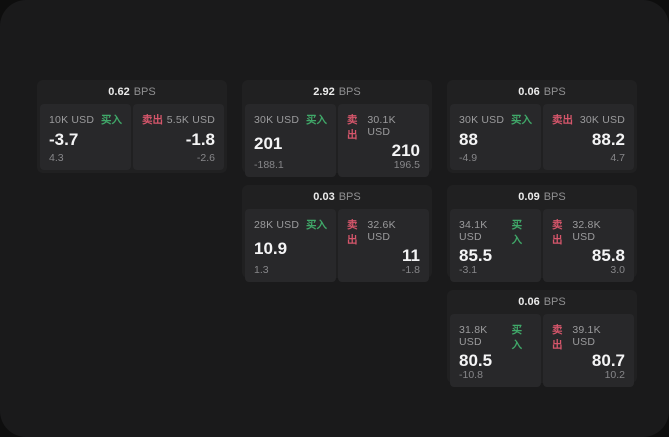 The width and height of the screenshot is (669, 437). I want to click on sell-amount: 39.1K USD, so click(586, 336).